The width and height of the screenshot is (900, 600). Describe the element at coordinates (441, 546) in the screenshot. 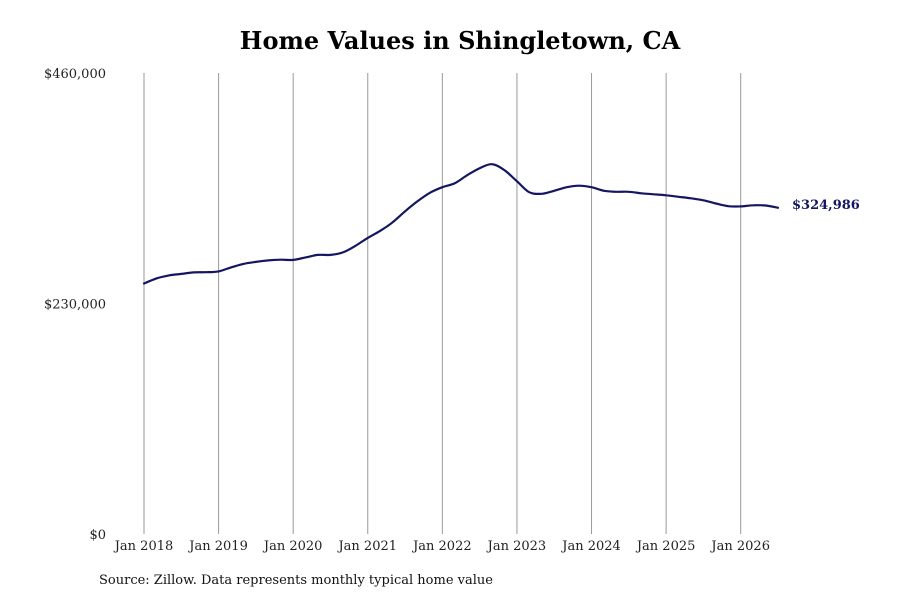

I see `x-tick-label: Jan 2022` at that location.